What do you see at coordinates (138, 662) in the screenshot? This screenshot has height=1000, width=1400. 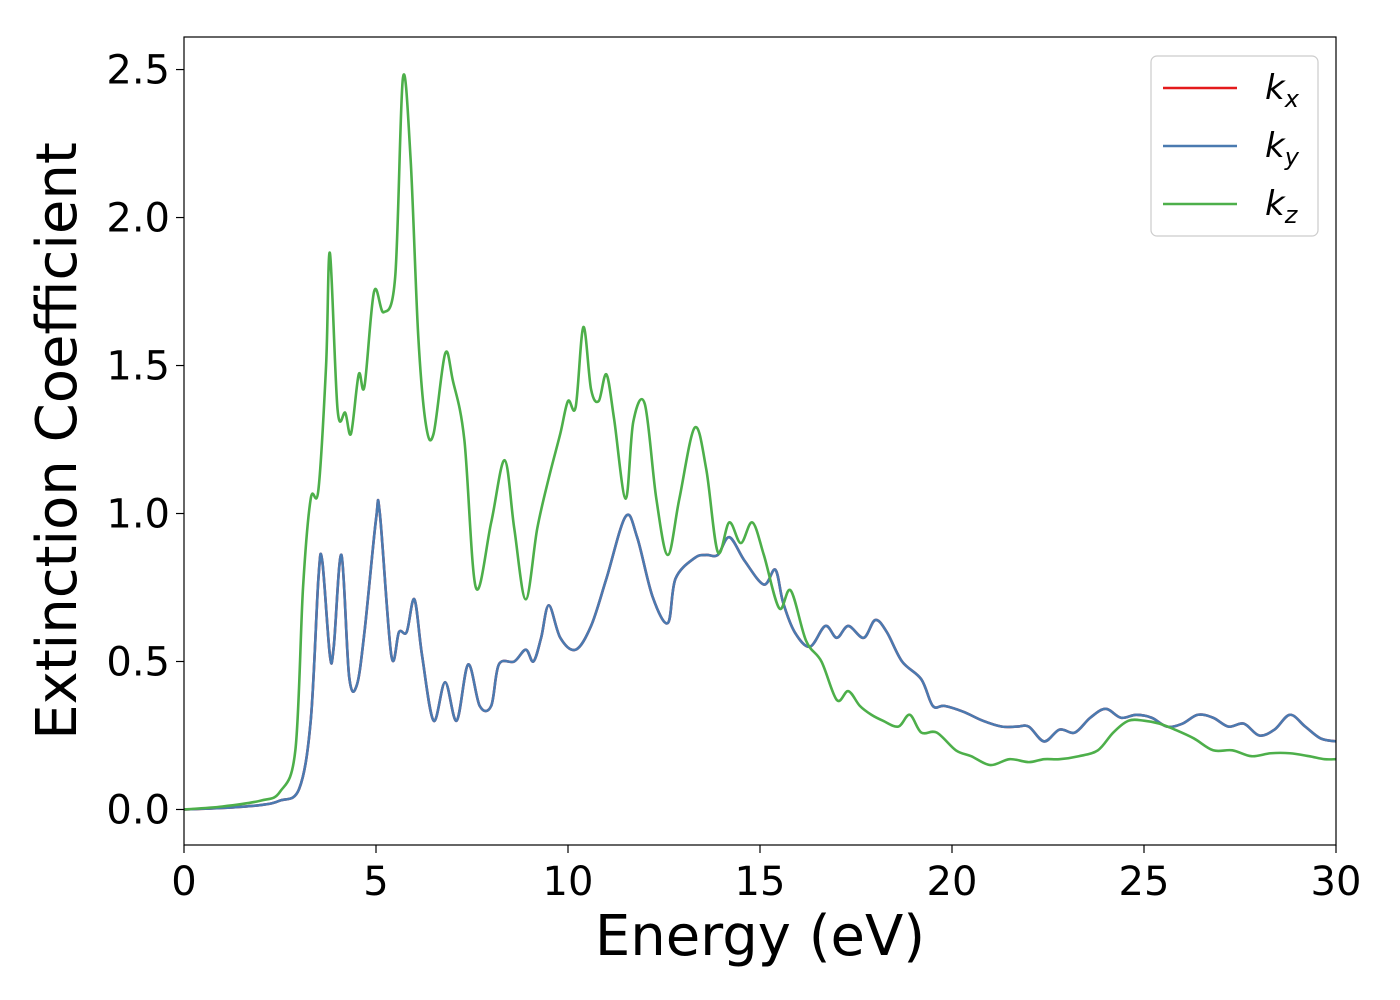 I see `y-tick-label: 0.5` at bounding box center [138, 662].